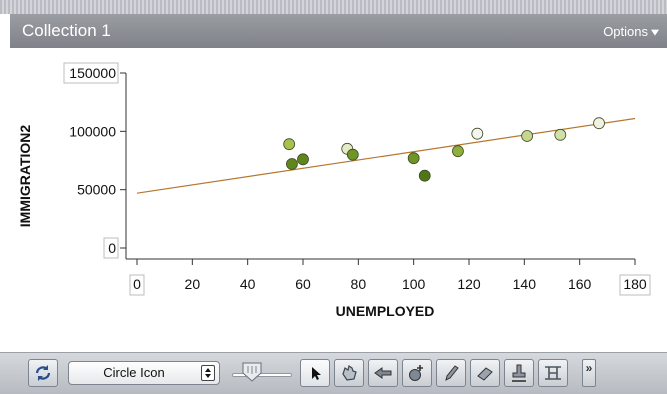 The width and height of the screenshot is (667, 394). I want to click on more-tools-button: », so click(589, 373).